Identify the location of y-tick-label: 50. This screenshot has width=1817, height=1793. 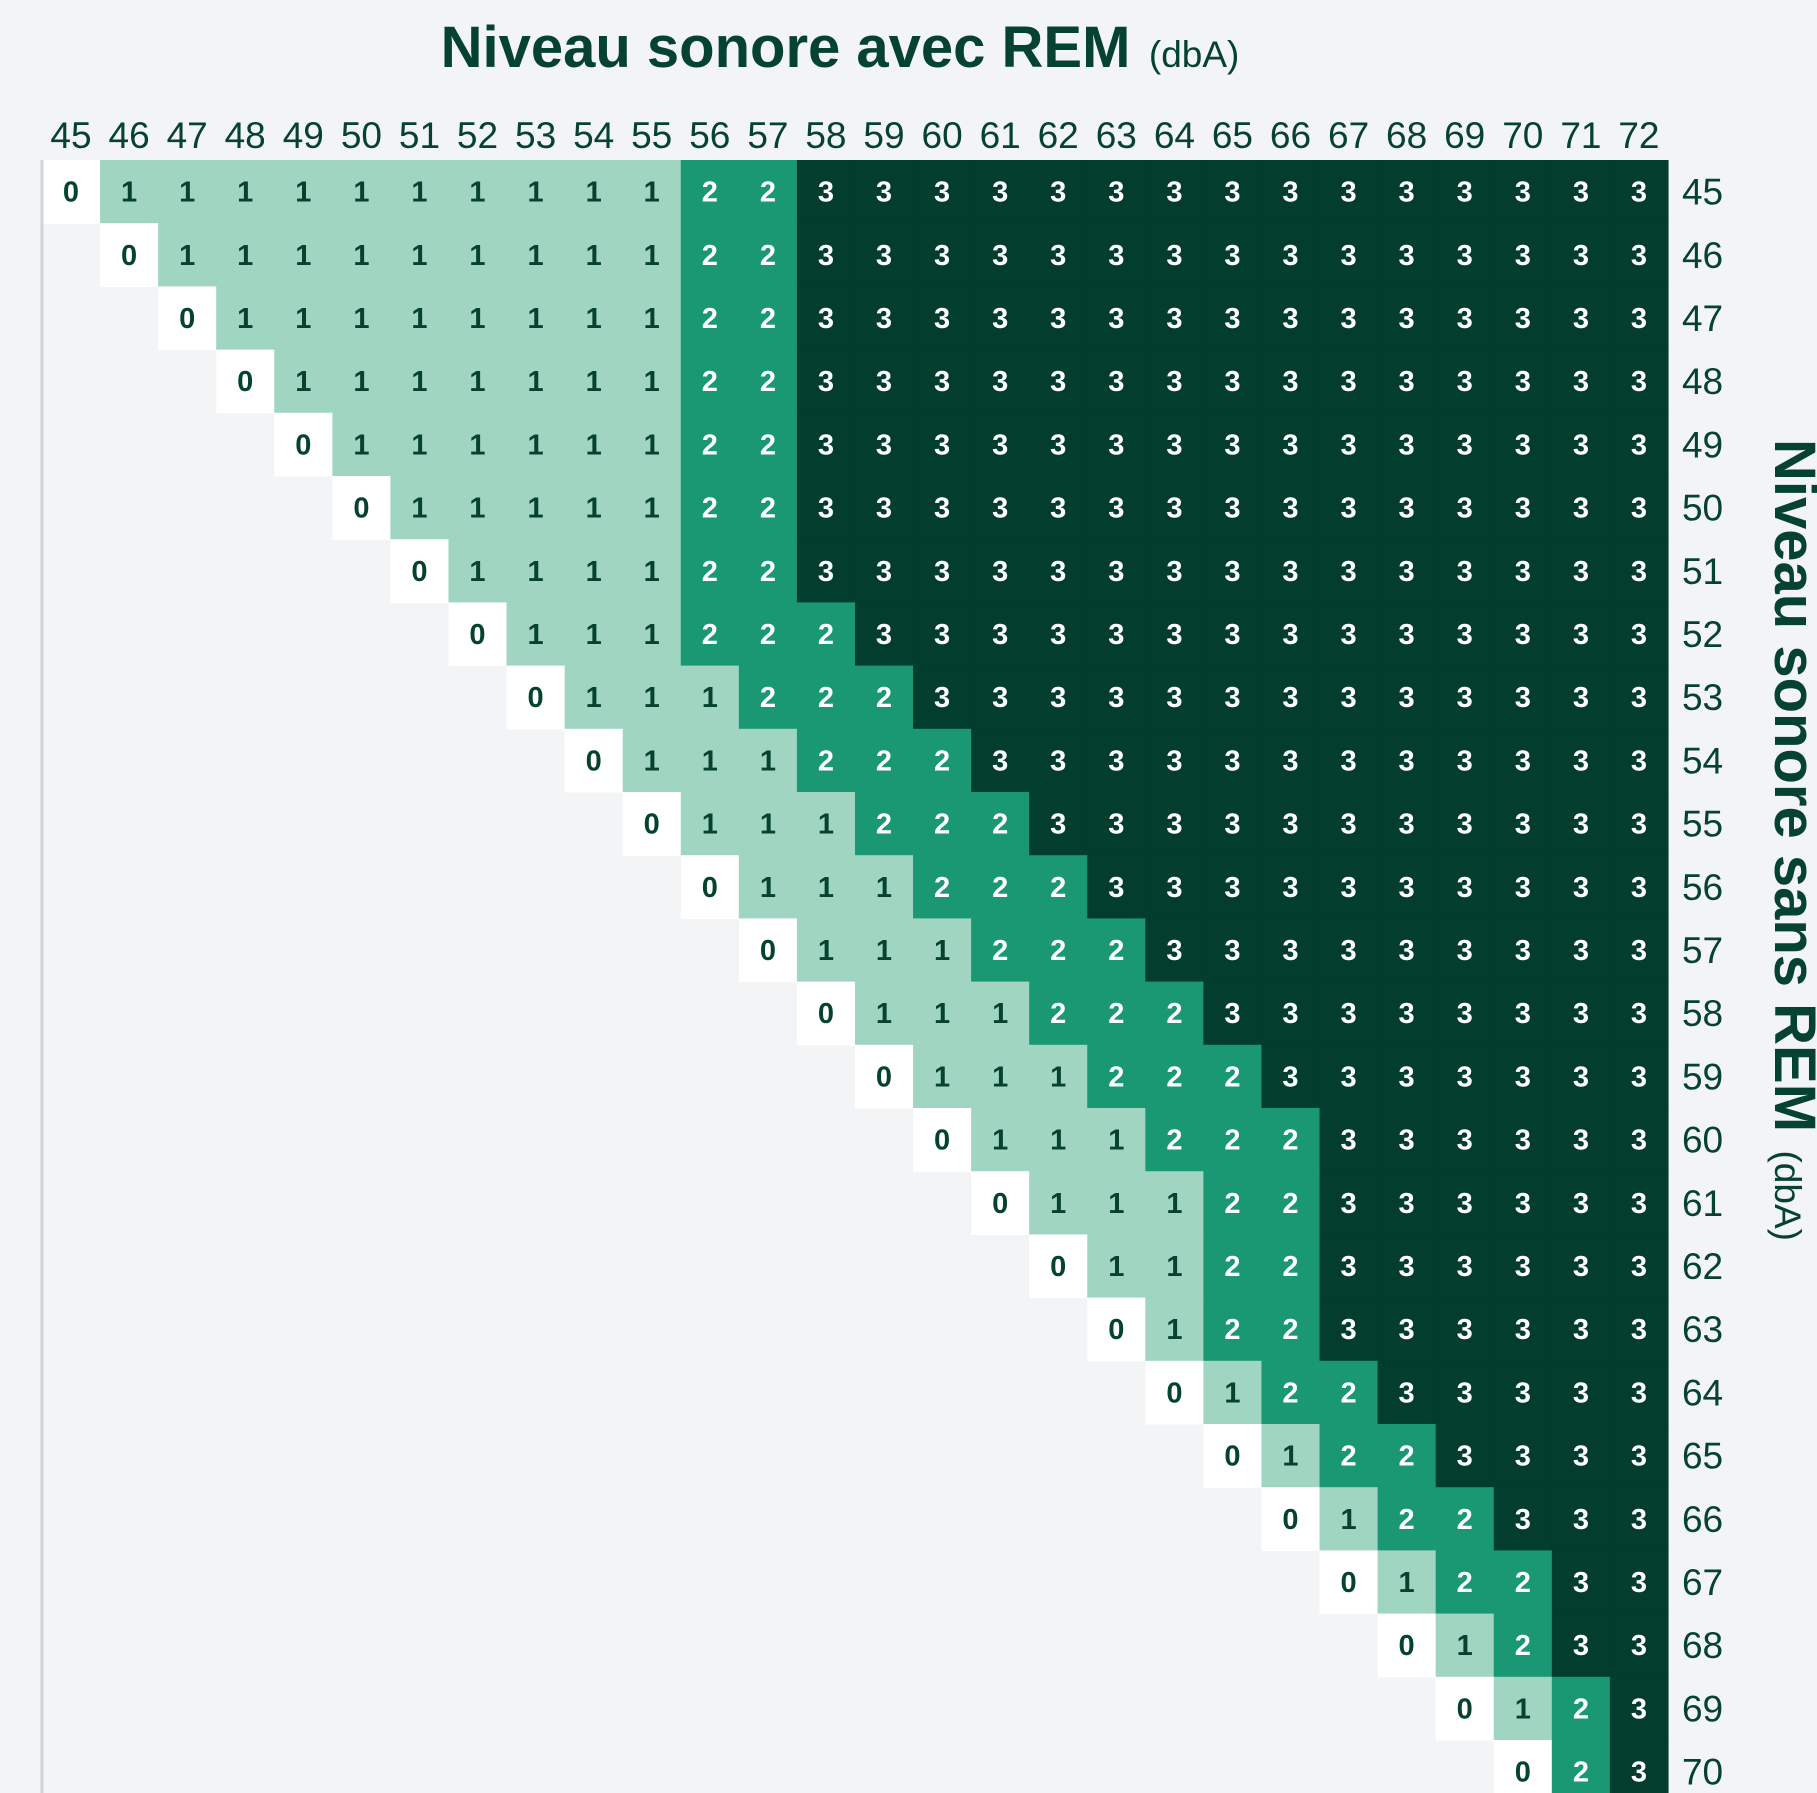
(1702, 508).